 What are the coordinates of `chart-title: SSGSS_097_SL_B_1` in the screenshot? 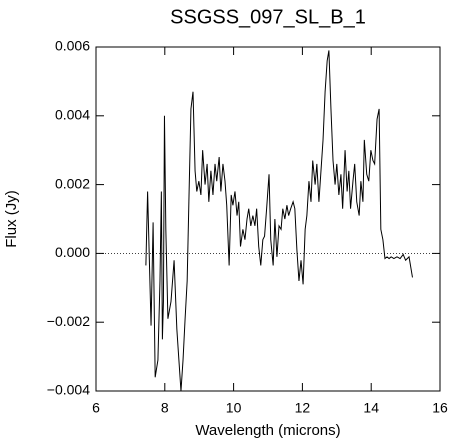 It's located at (268, 17).